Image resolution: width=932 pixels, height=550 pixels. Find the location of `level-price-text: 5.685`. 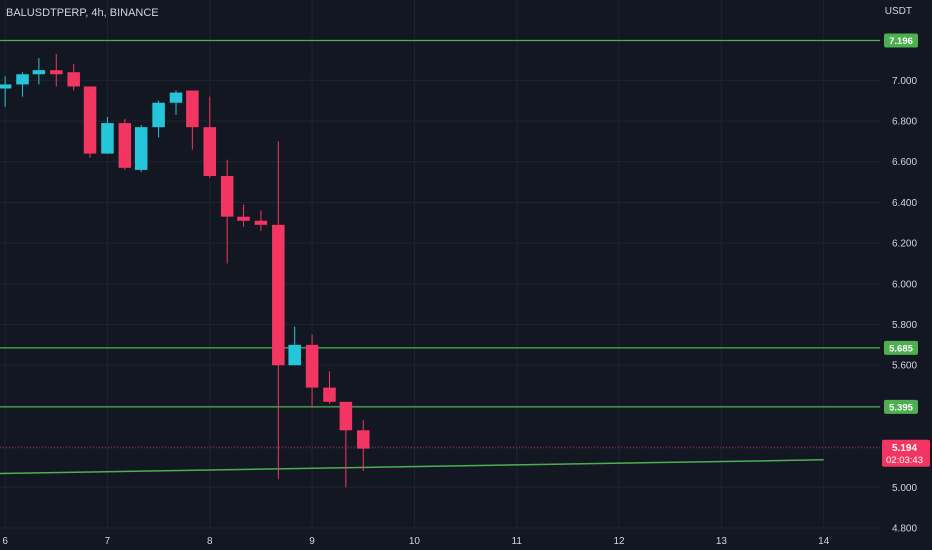

level-price-text: 5.685 is located at coordinates (901, 348).